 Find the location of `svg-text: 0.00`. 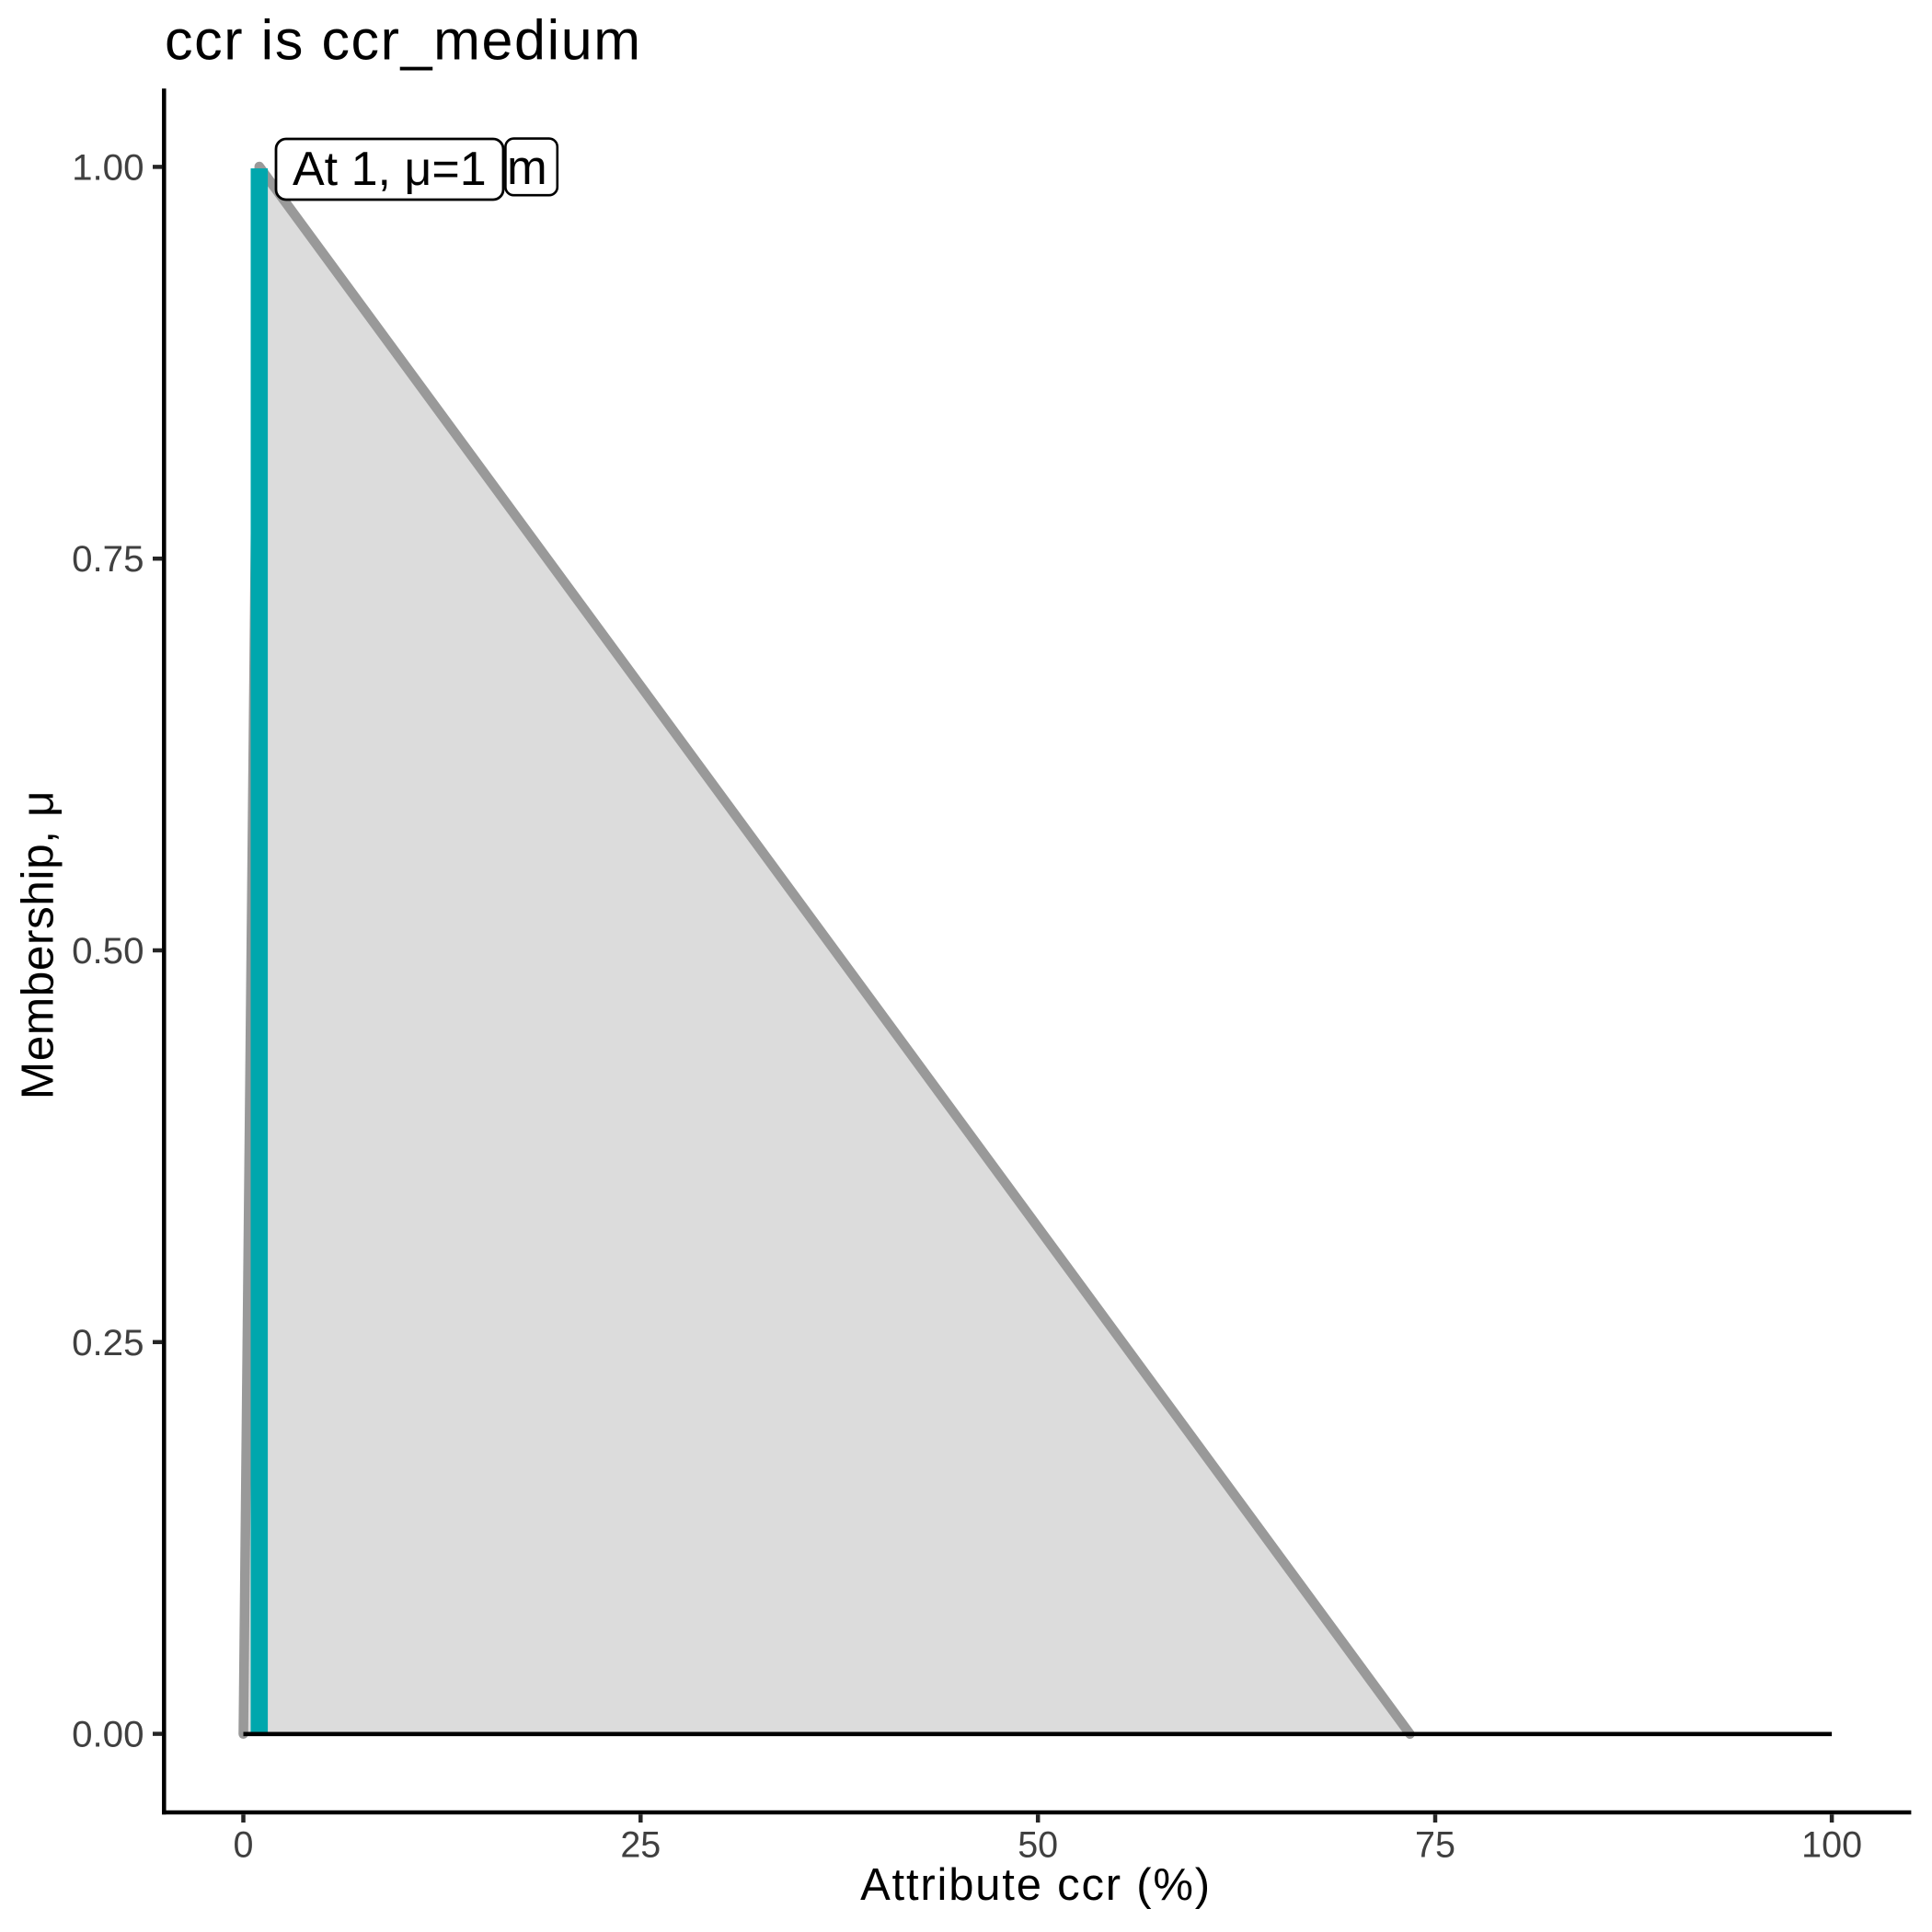

svg-text: 0.00 is located at coordinates (108, 1734).